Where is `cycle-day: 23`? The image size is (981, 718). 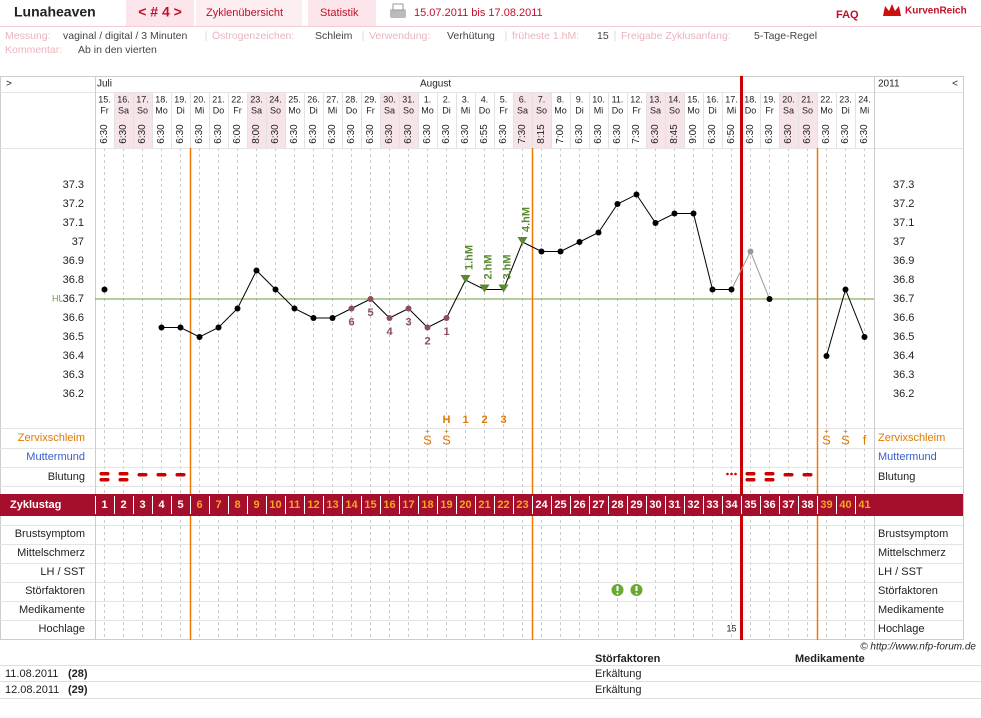
cycle-day: 23 is located at coordinates (522, 505).